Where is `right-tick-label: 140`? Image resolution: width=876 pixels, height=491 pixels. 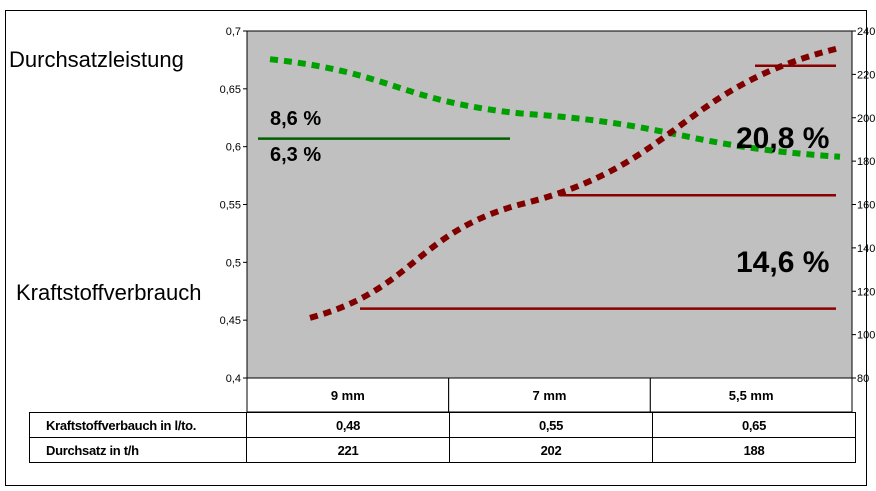 right-tick-label: 140 is located at coordinates (866, 249).